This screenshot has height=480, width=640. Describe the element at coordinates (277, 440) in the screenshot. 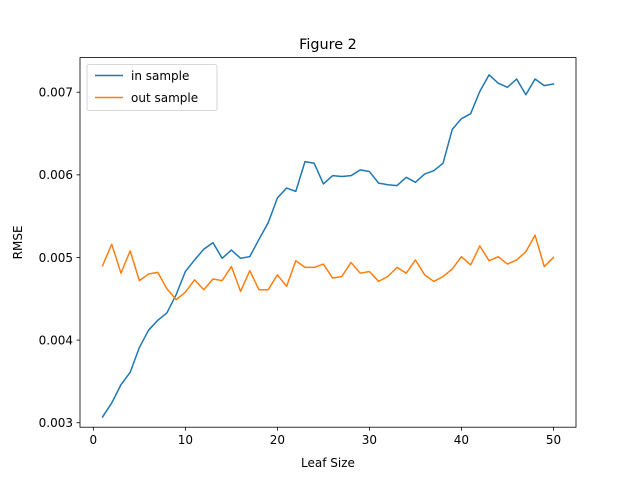

I see `x-tick-label: 20` at that location.